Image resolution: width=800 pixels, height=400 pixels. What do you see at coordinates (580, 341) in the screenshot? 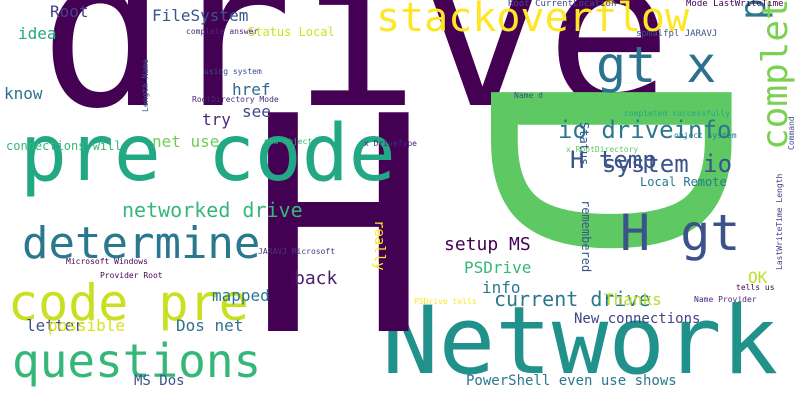
I see `word-network: Network` at bounding box center [580, 341].